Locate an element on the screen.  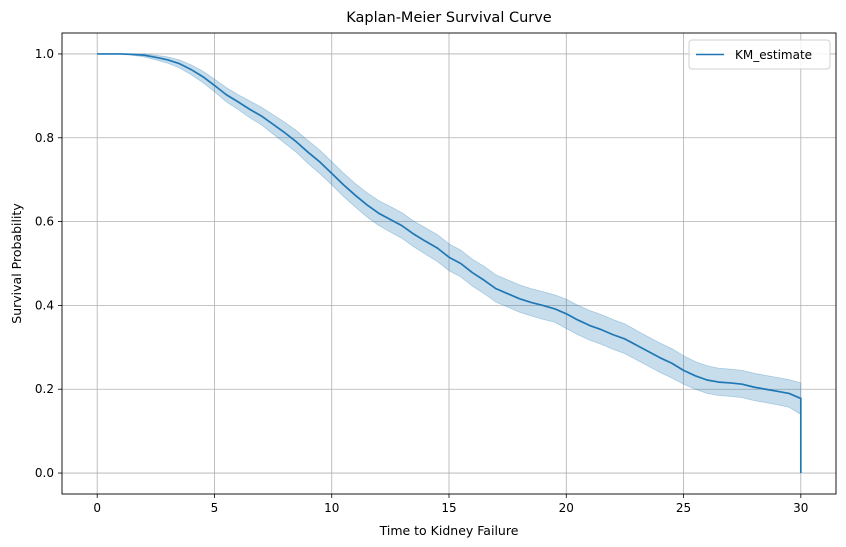
legend-label-km-estimate: KM_estimate is located at coordinates (773, 55).